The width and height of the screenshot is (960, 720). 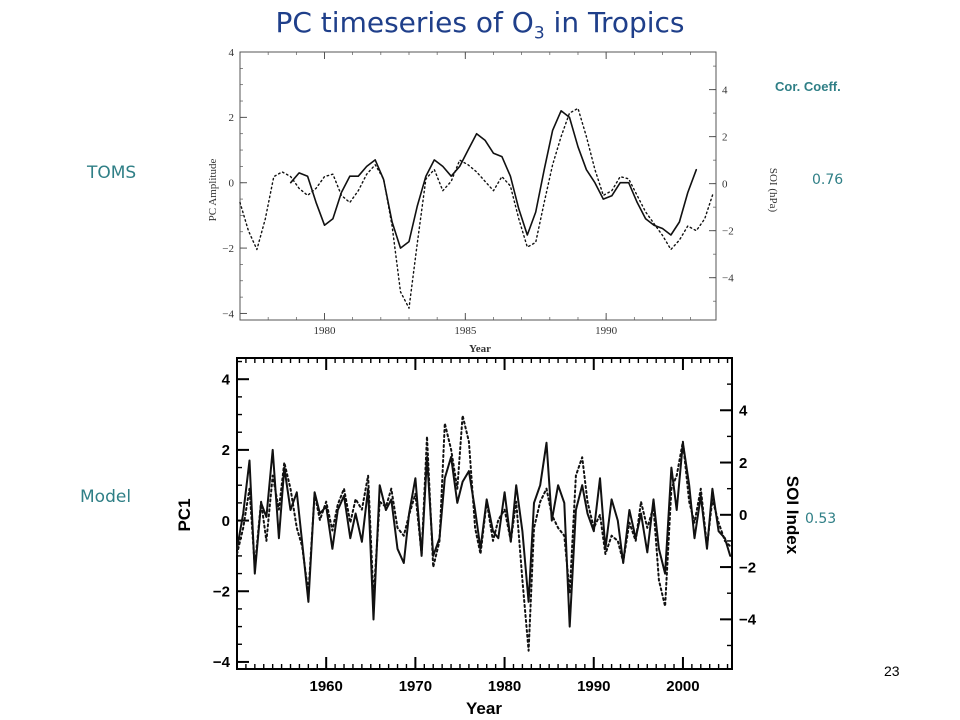 I want to click on title-subscript: 3, so click(x=539, y=33).